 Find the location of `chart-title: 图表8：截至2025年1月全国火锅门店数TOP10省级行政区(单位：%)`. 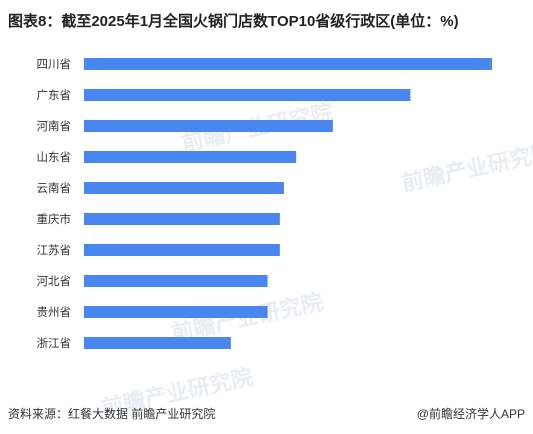

chart-title: 图表8：截至2025年1月全国火锅门店数TOP10省级行政区(单位：%) is located at coordinates (233, 21).